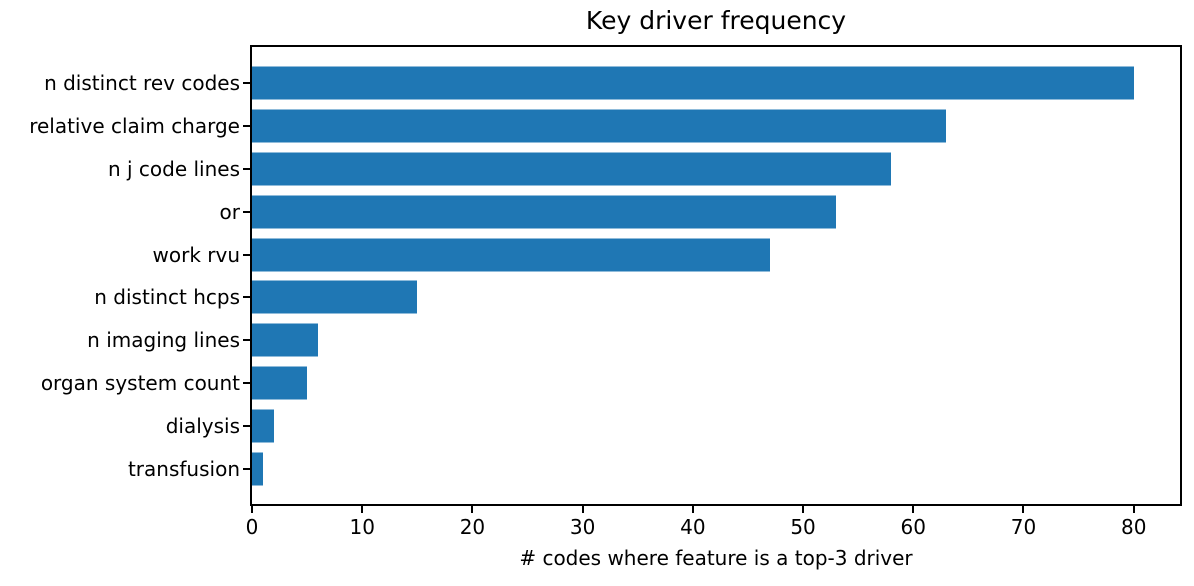 This screenshot has height=586, width=1194. I want to click on bar-row: transfusion, so click(654, 468).